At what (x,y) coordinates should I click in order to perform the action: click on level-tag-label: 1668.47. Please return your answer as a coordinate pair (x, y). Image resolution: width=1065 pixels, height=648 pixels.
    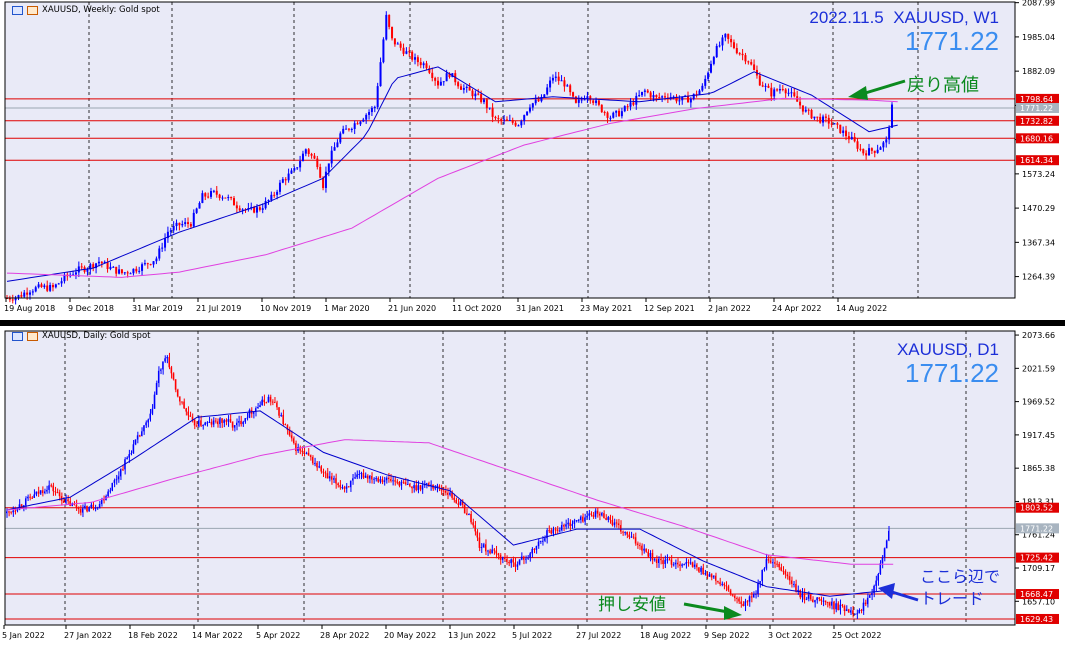
    Looking at the image, I should click on (1036, 594).